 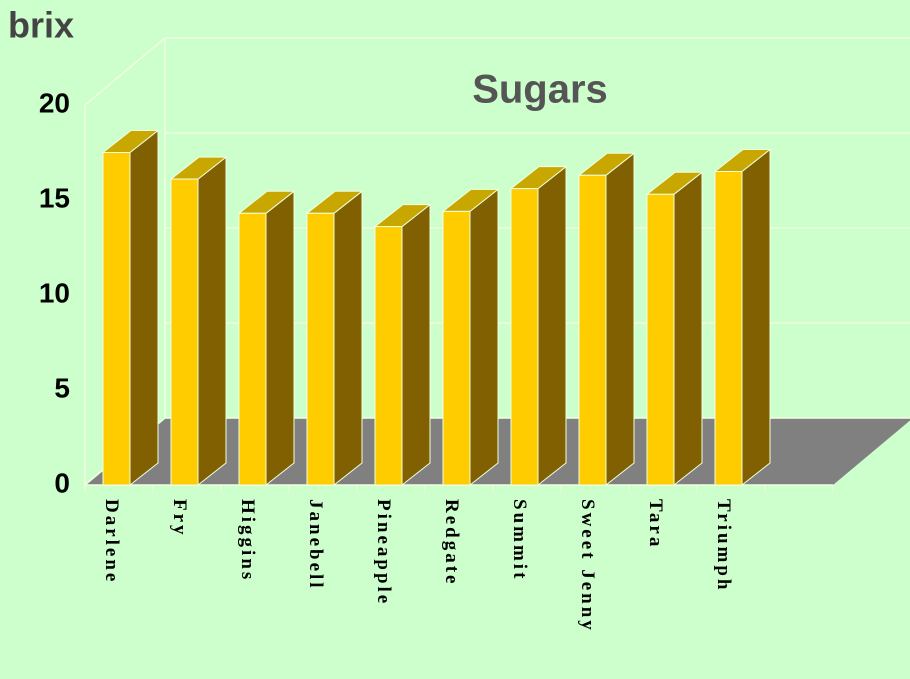 What do you see at coordinates (519, 540) in the screenshot?
I see `x-tick-label: Summit` at bounding box center [519, 540].